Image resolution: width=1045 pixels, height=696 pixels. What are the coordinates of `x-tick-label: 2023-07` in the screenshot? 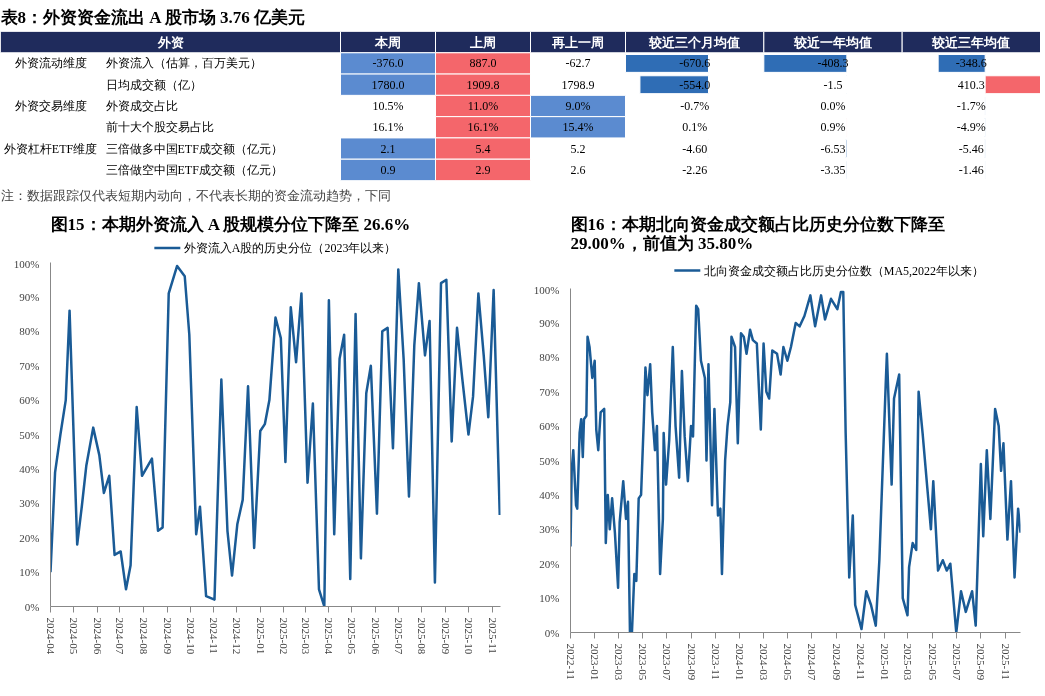 It's located at (666, 662).